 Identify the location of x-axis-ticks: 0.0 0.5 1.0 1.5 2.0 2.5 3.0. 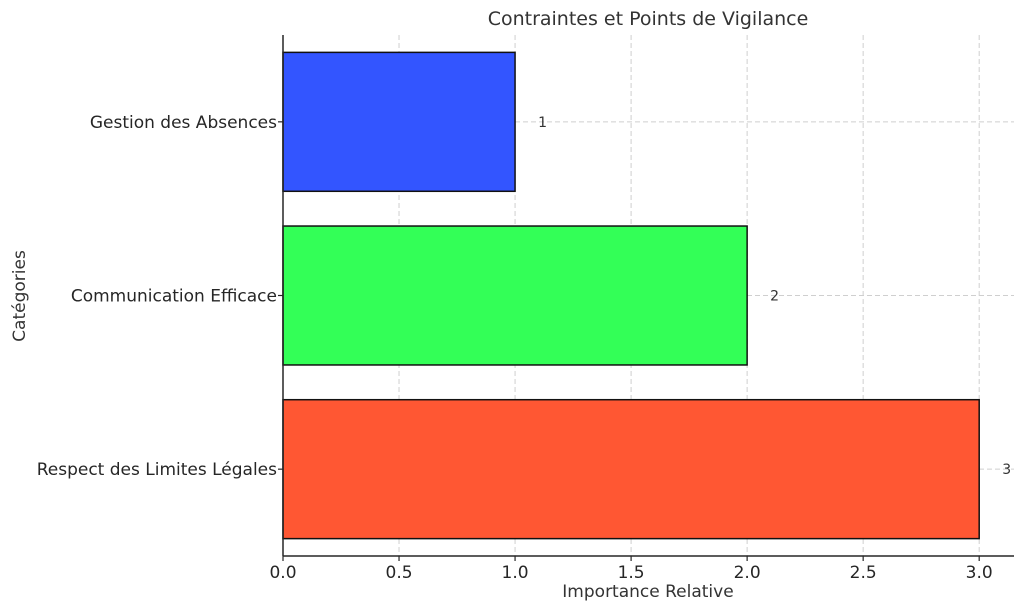
(631, 569).